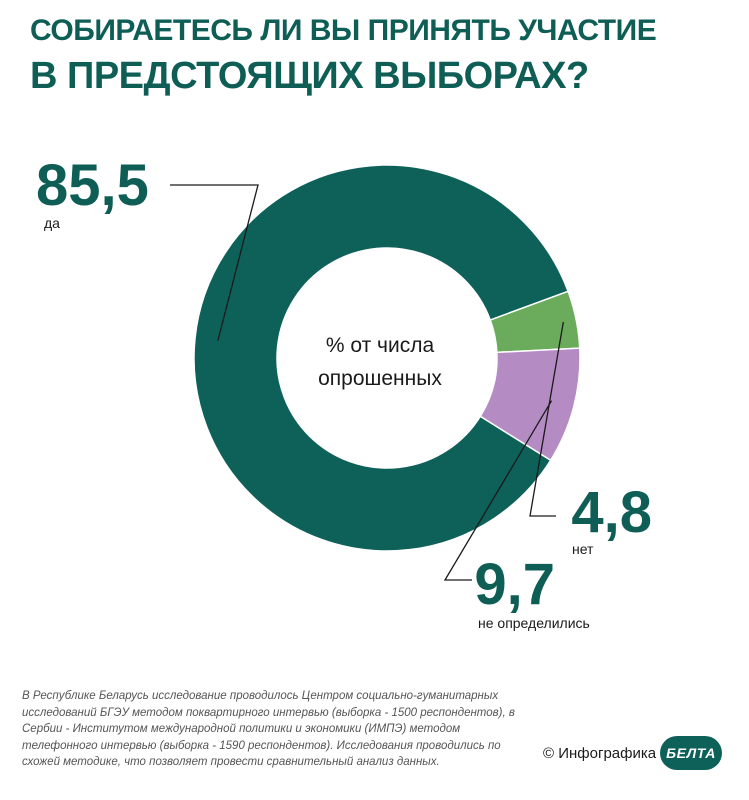 This screenshot has height=800, width=749. I want to click on title-line-1: СОБИРАЕТЕСЬ ЛИ ВЫ ПРИНЯТЬ УЧАСТИЕ, so click(343, 30).